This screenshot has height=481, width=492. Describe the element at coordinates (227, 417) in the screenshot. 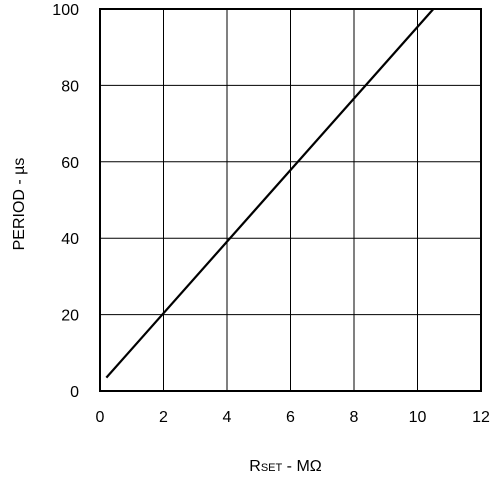

I see `x-tick-label: 4` at that location.